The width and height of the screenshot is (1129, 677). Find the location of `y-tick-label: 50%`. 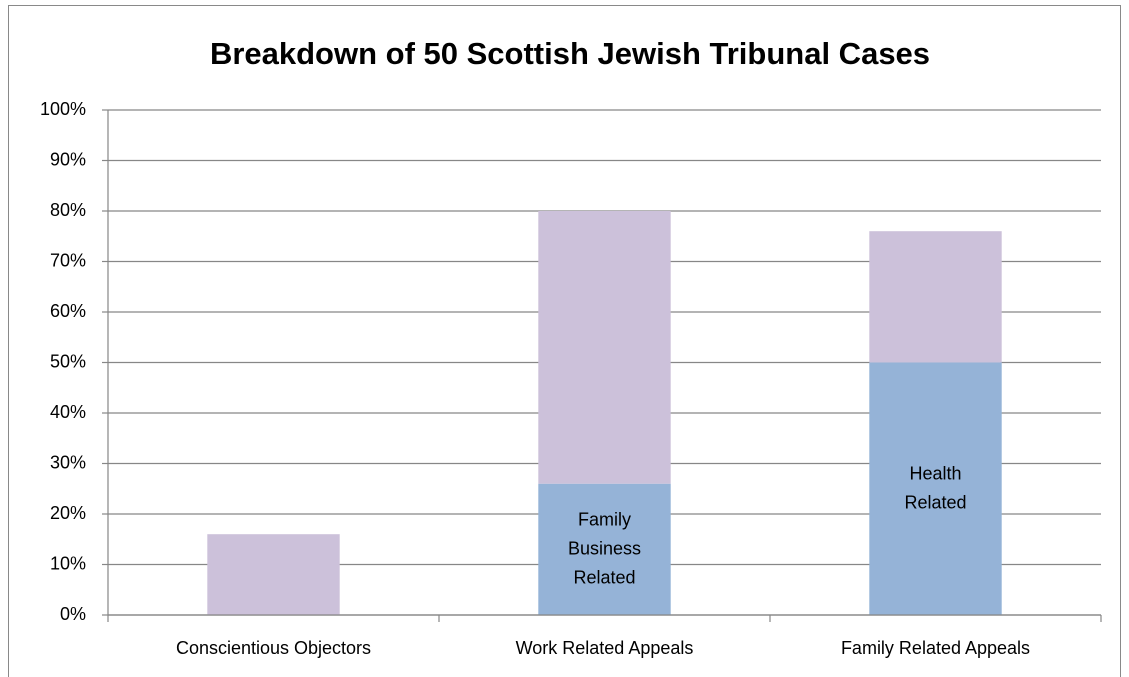

y-tick-label: 50% is located at coordinates (68, 361).